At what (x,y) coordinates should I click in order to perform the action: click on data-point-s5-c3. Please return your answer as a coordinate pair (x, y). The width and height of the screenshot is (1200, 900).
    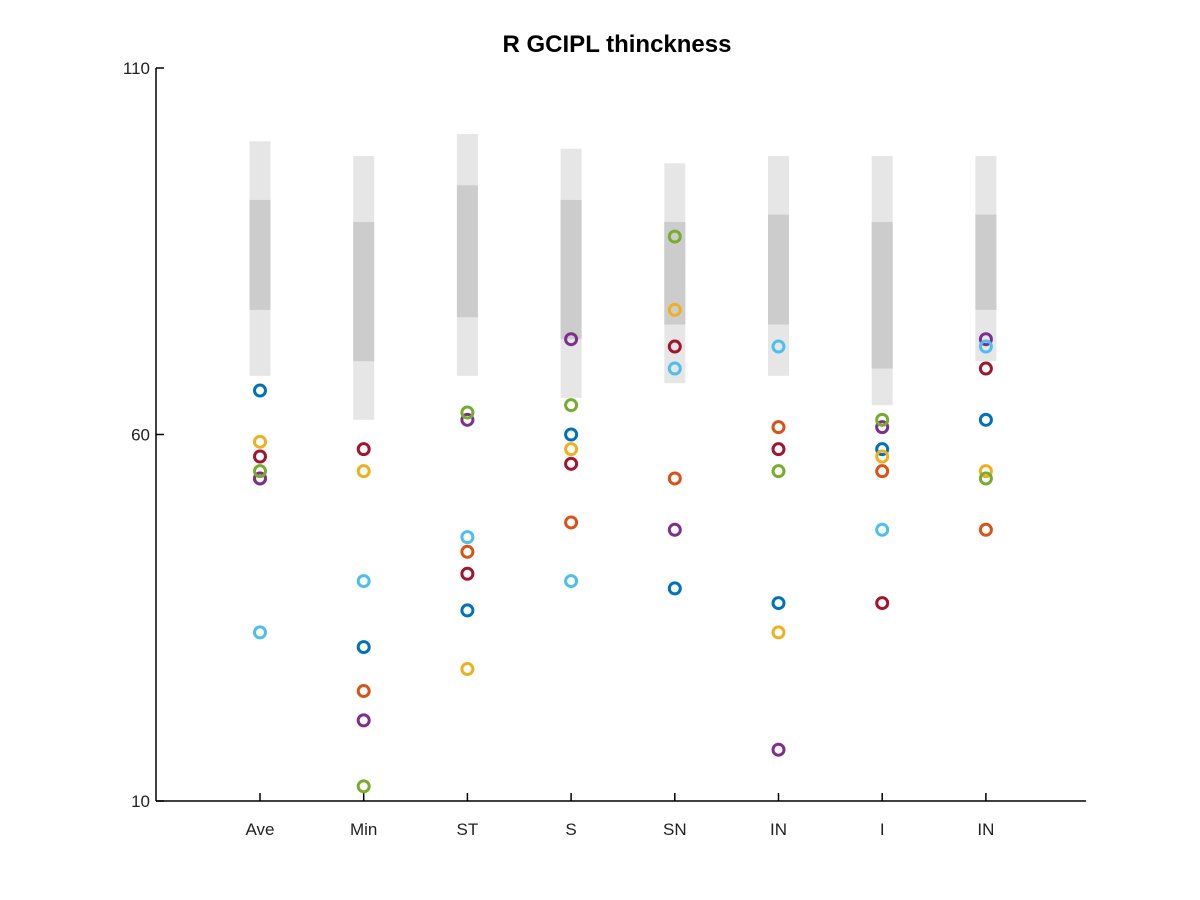
    Looking at the image, I should click on (571, 581).